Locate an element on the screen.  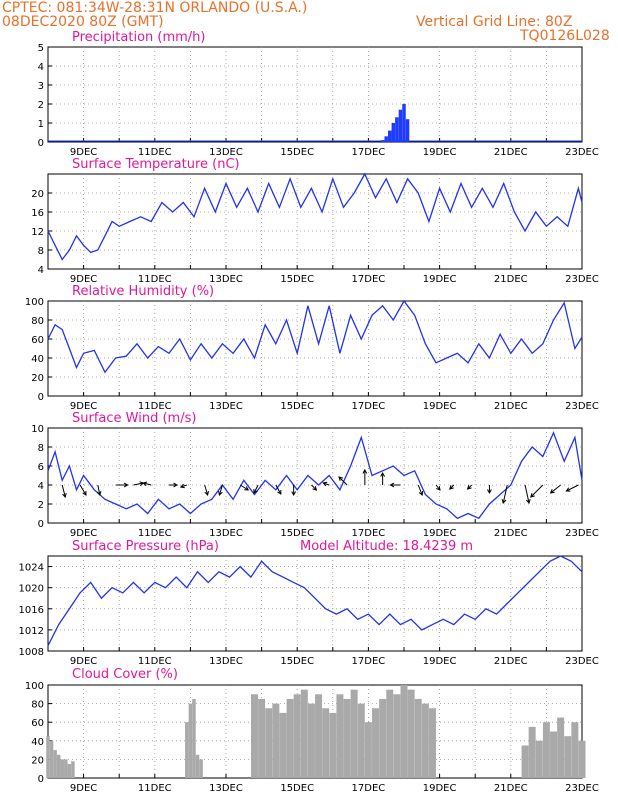
pressure-xtick-label: 19DEC is located at coordinates (440, 661).